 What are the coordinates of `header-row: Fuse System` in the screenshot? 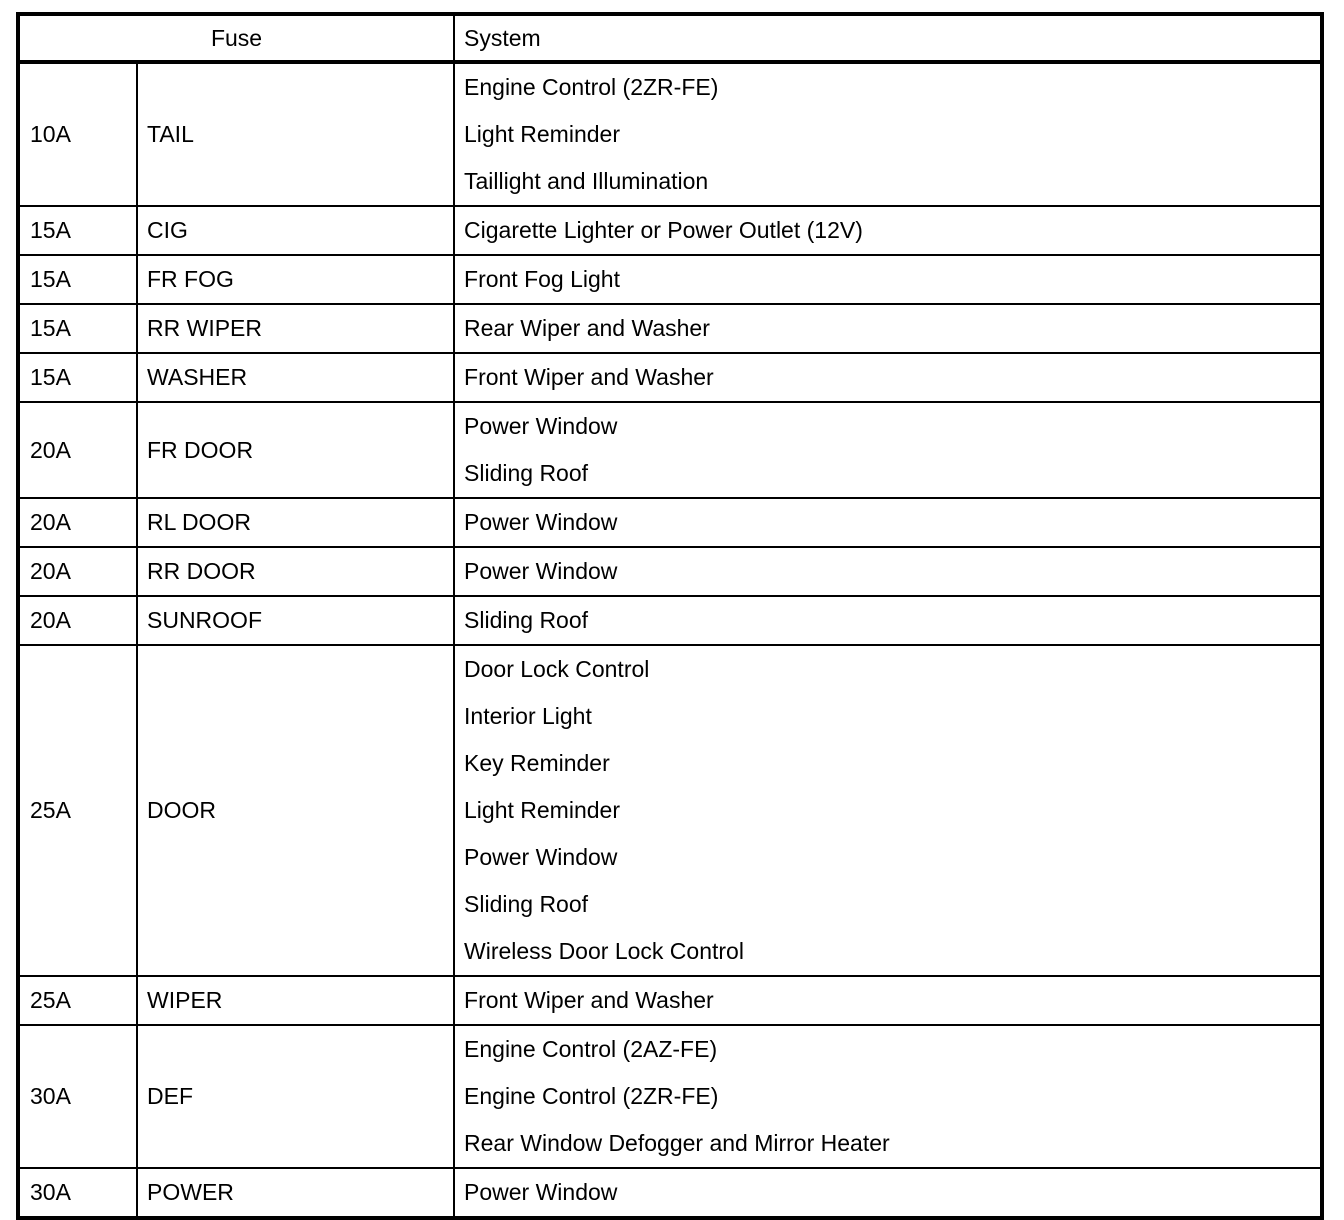 It's located at (670, 38).